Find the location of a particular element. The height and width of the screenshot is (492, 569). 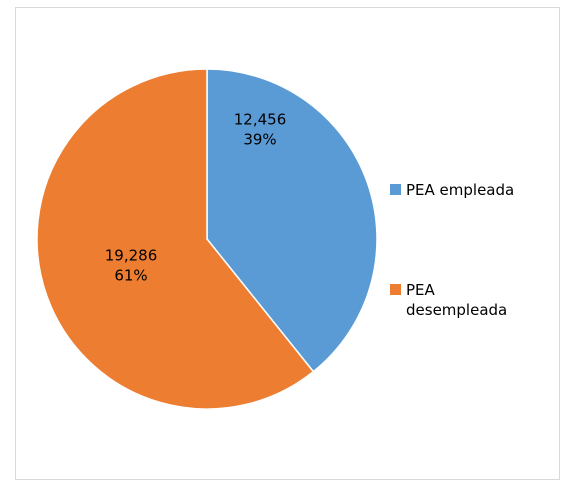

legend-item: PEA desempleada is located at coordinates (457, 300).